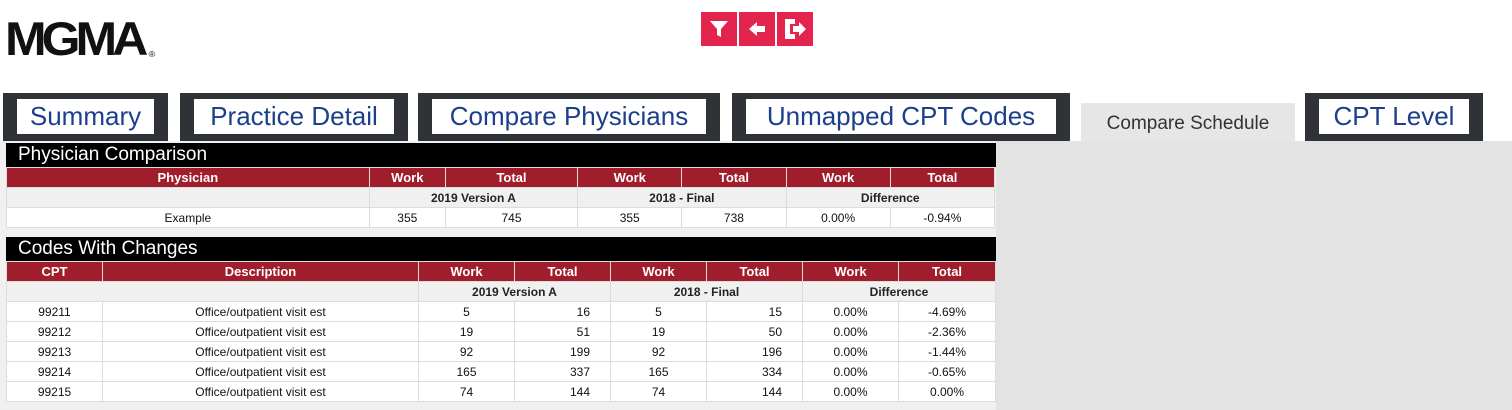 The height and width of the screenshot is (410, 1512). I want to click on tab-label: Summary, so click(85, 116).